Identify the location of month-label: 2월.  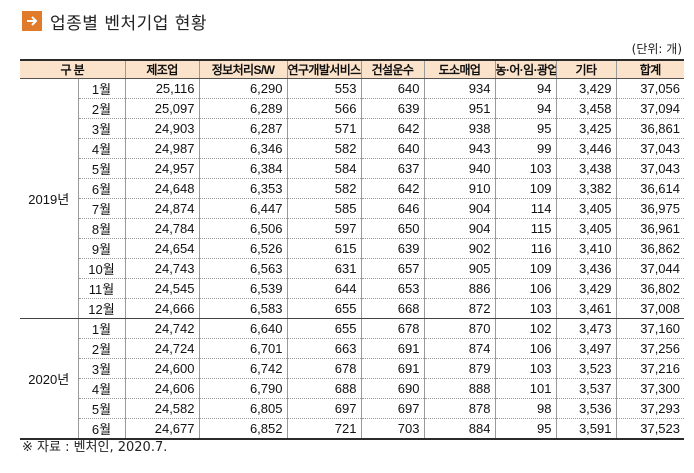
(101, 348).